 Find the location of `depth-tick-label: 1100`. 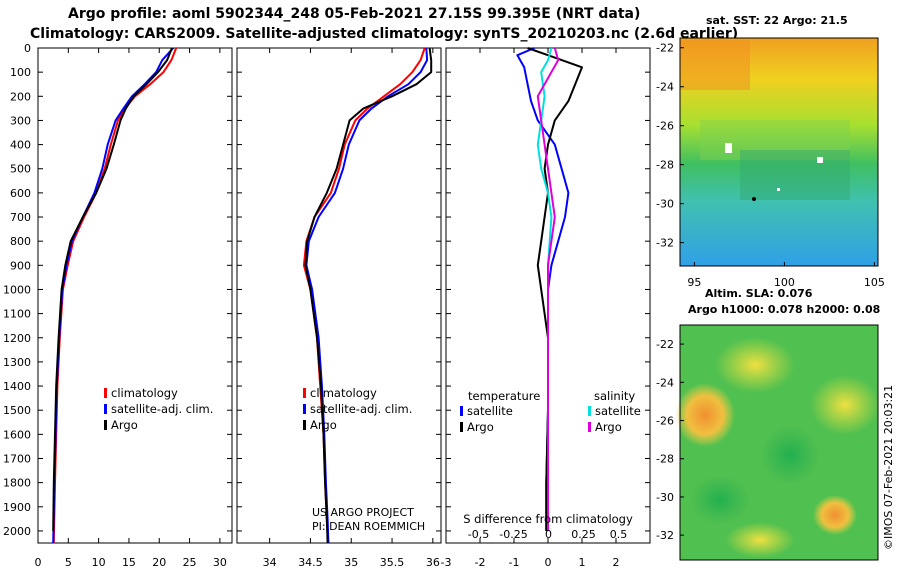

depth-tick-label: 1100 is located at coordinates (17, 314).